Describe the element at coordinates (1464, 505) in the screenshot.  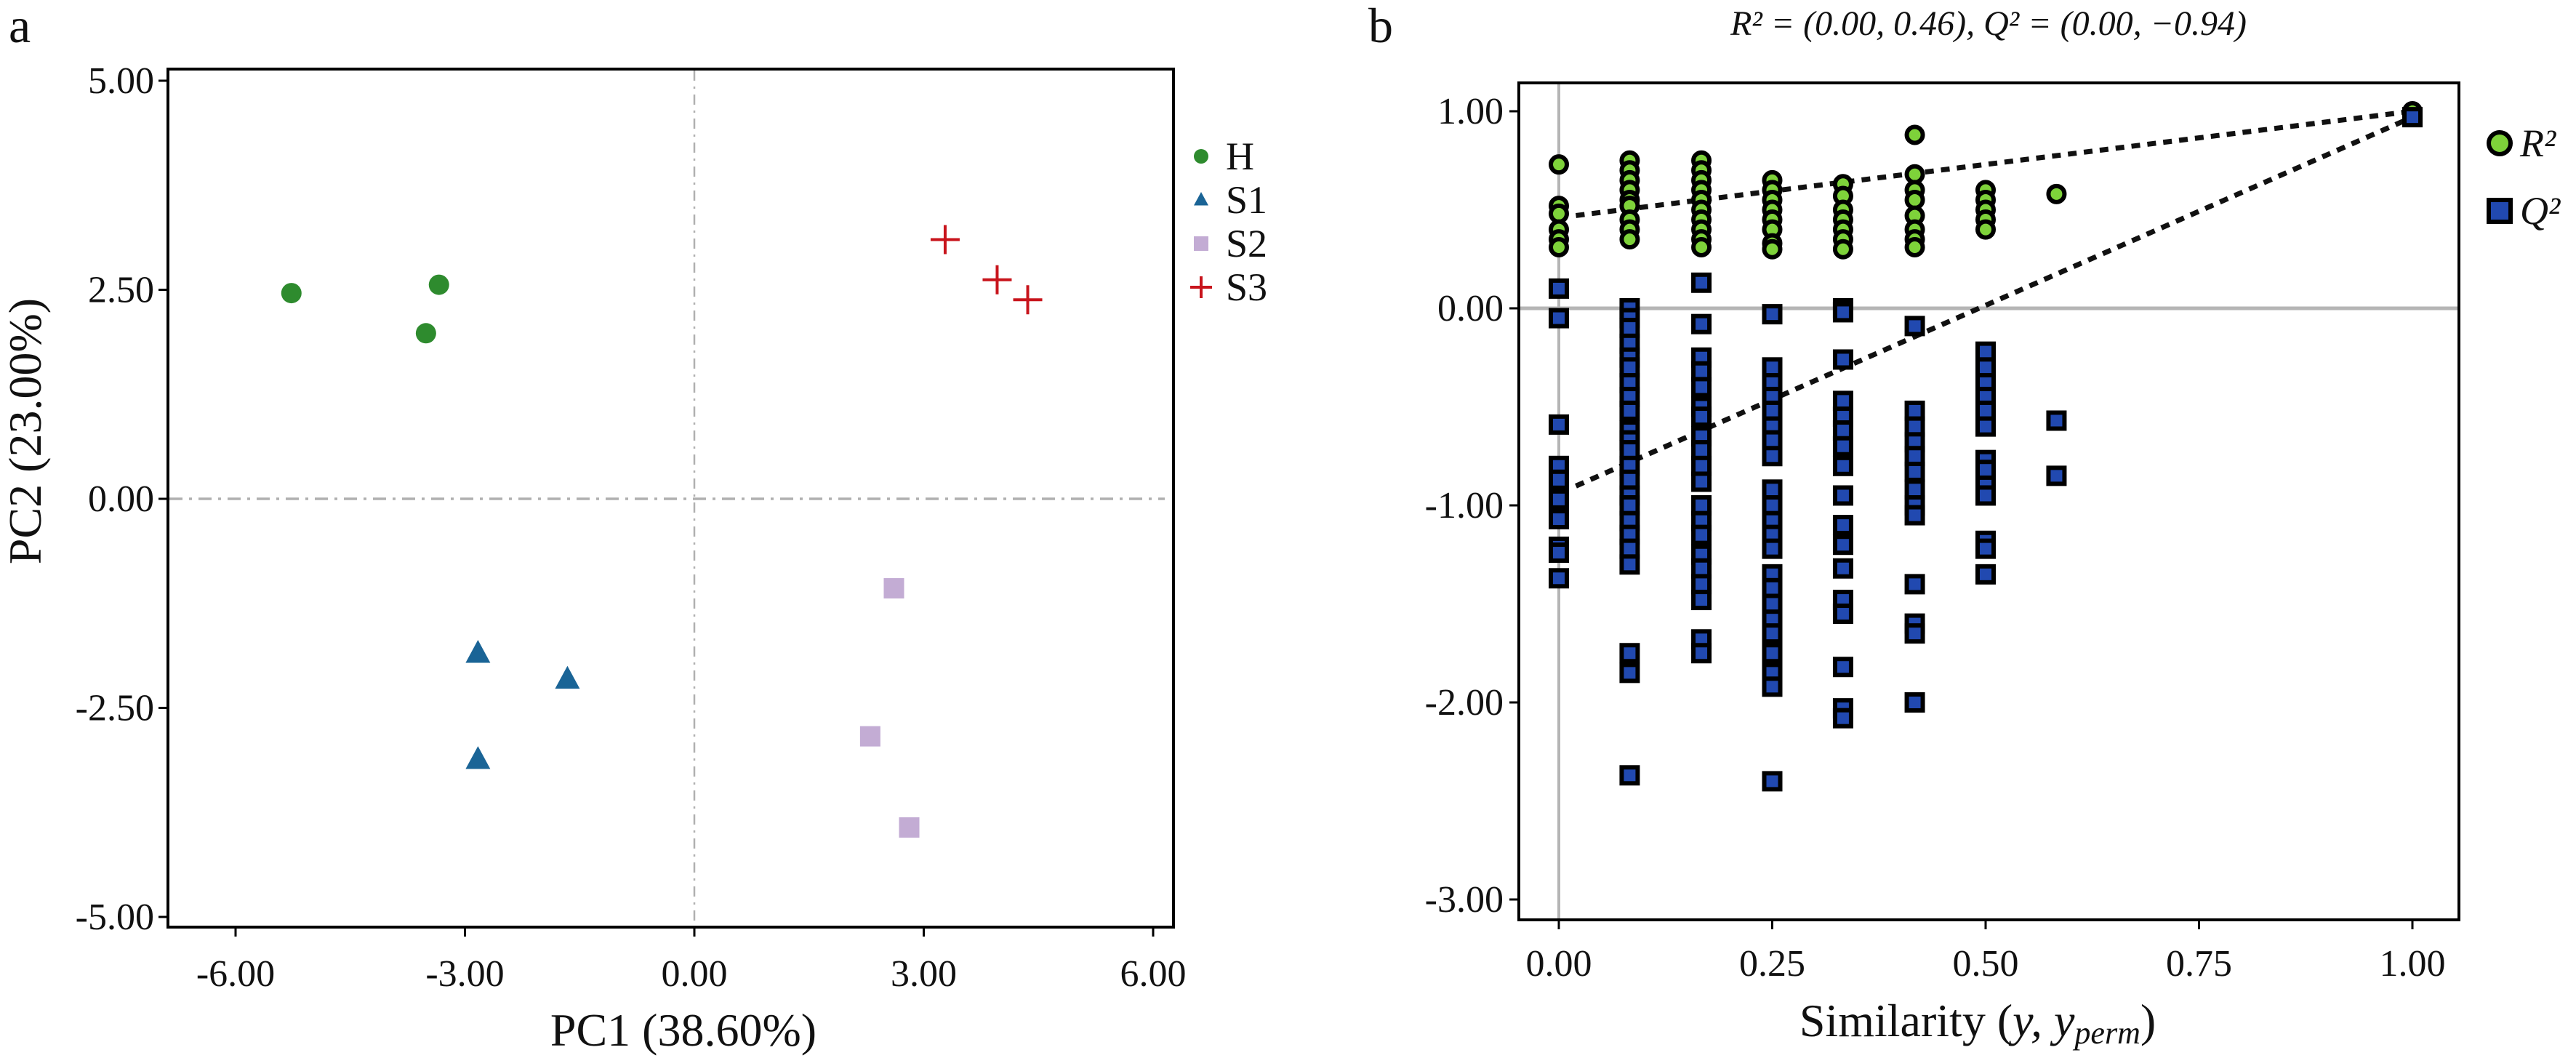
I see `y-tick-label: -1.00` at that location.